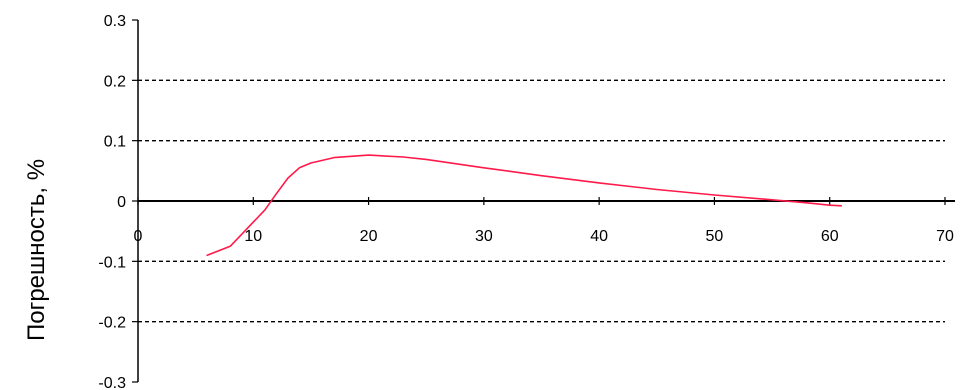 Image resolution: width=969 pixels, height=390 pixels. What do you see at coordinates (138, 236) in the screenshot?
I see `x-tick-label: 0` at bounding box center [138, 236].